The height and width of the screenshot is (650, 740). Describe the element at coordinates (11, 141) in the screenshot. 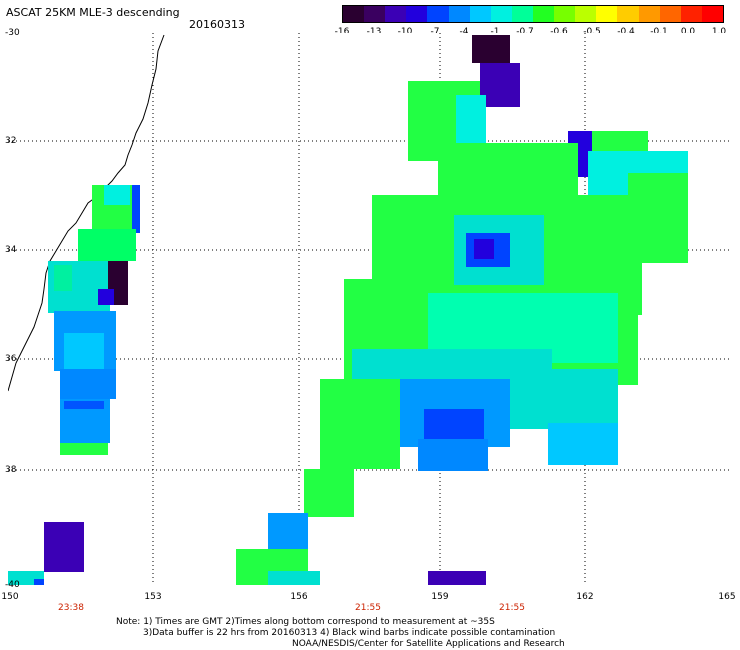

I see `lat-label: 32` at that location.